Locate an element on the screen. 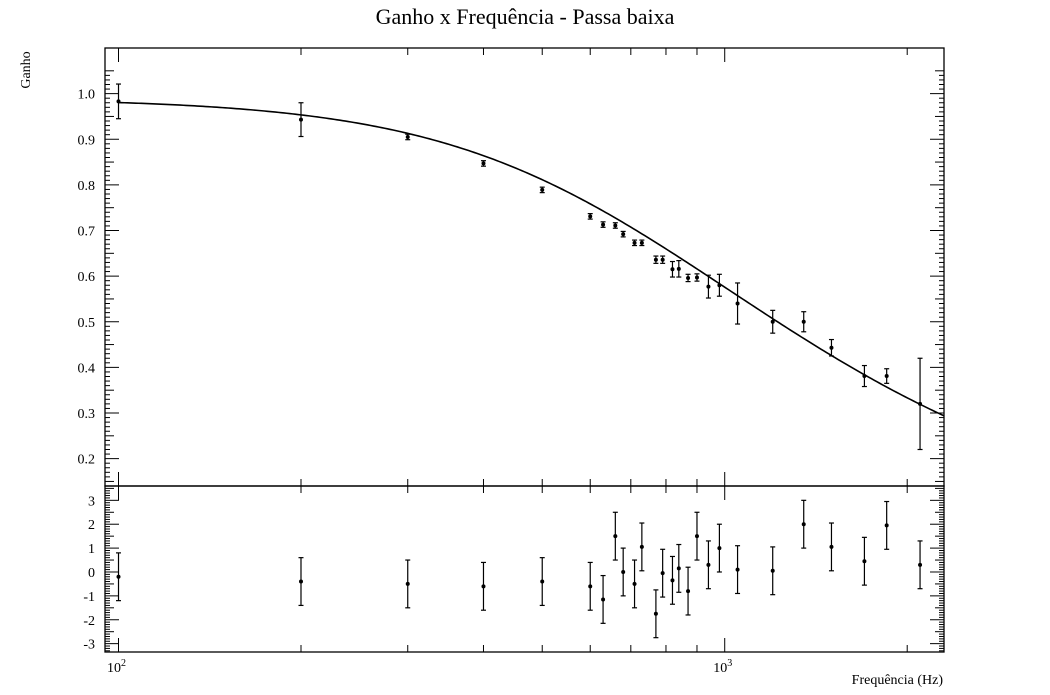  x-axis-title: Frequência (Hz) is located at coordinates (898, 680).